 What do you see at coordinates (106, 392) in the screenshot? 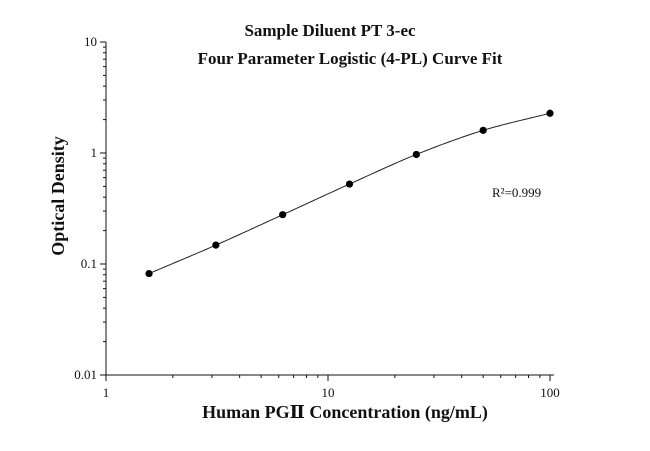
I see `x-tick-label: 1` at bounding box center [106, 392].